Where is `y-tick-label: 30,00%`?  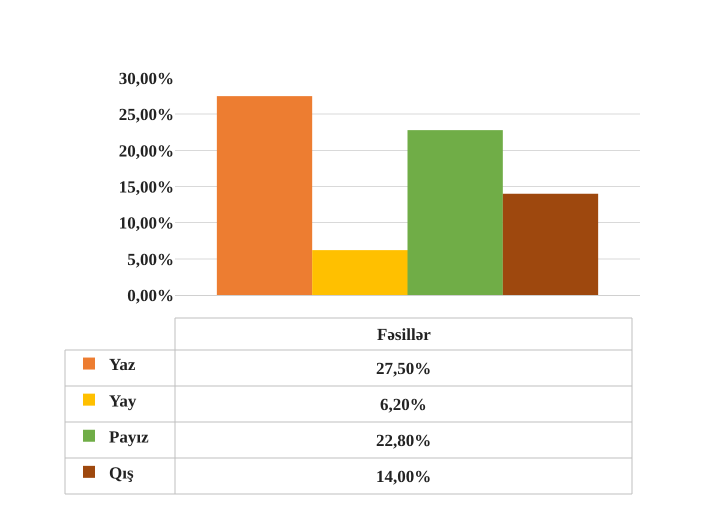
y-tick-label: 30,00% is located at coordinates (146, 78).